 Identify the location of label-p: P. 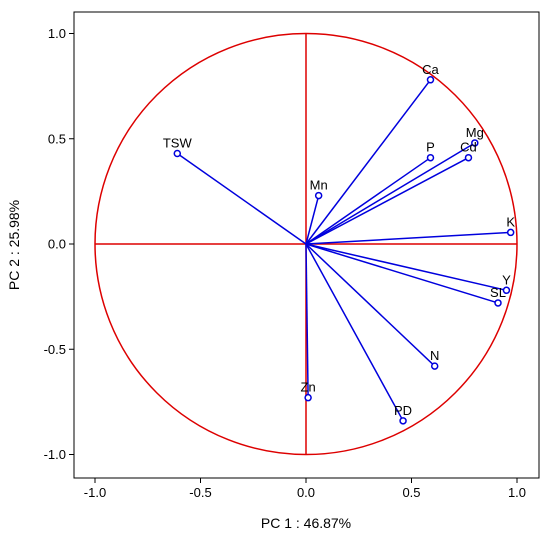
(430, 147).